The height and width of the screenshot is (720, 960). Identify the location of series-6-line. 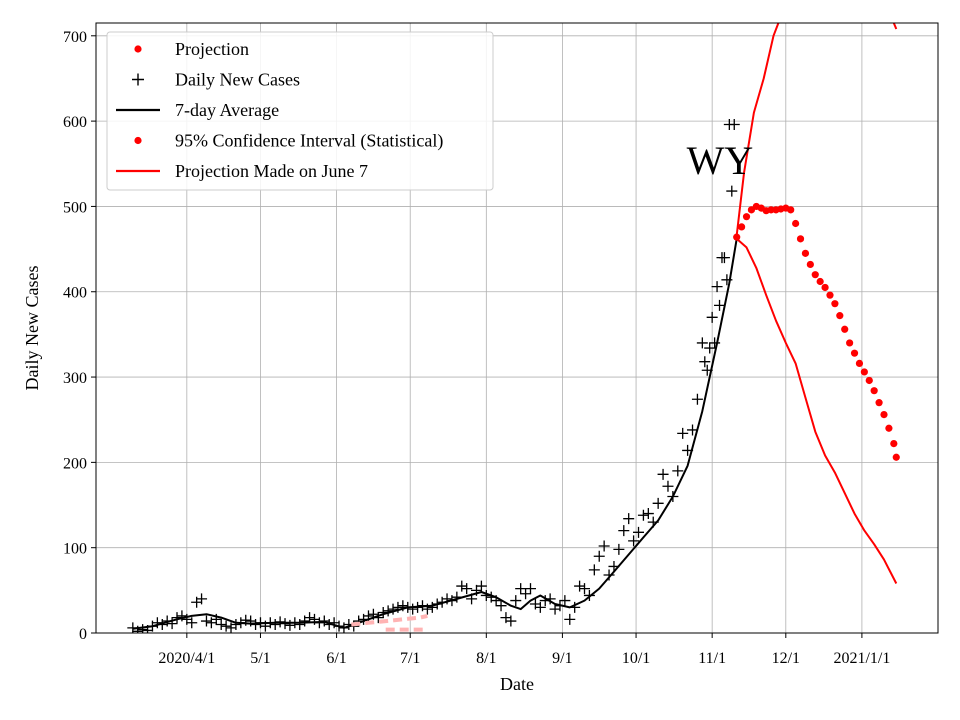
(389, 620).